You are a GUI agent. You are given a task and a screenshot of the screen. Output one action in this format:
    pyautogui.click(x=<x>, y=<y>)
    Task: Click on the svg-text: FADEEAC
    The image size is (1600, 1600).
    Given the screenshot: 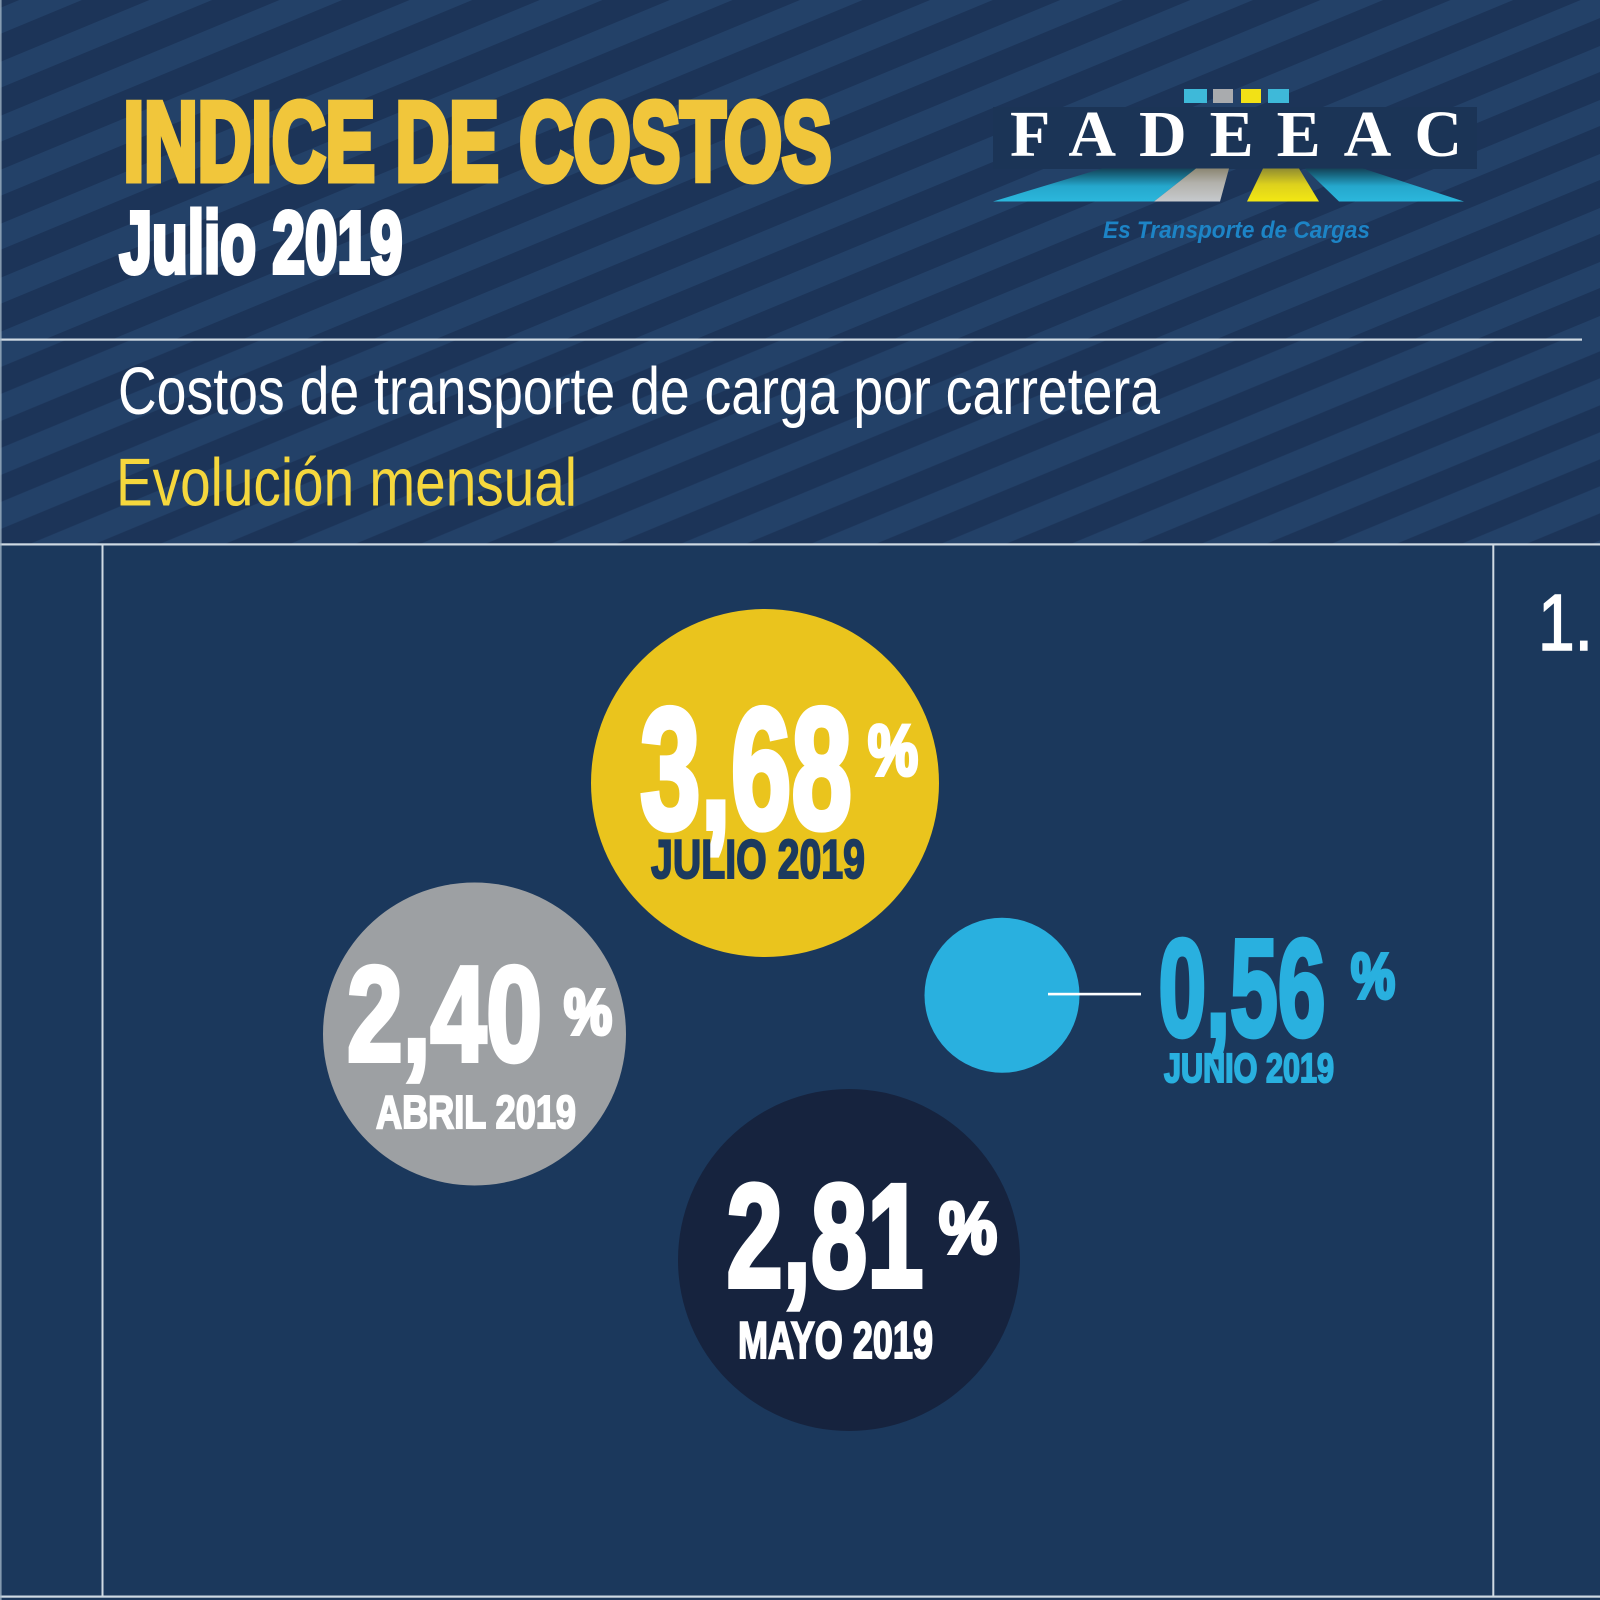 What is the action you would take?
    pyautogui.click(x=1236, y=134)
    